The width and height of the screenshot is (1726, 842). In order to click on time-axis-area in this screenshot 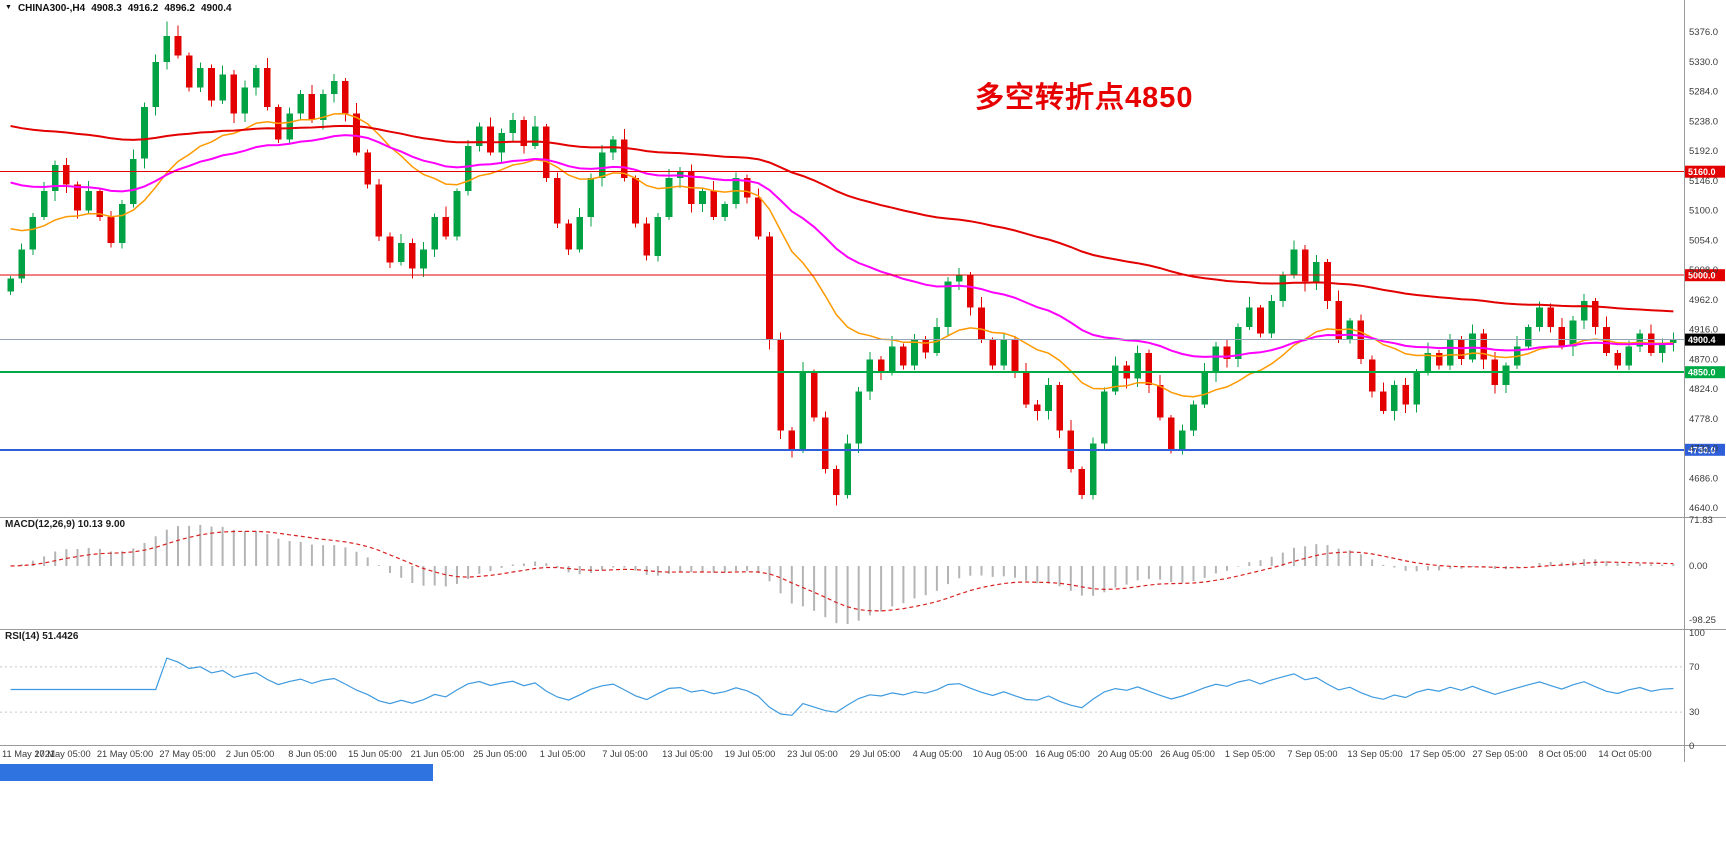, I will do `click(842, 753)`.